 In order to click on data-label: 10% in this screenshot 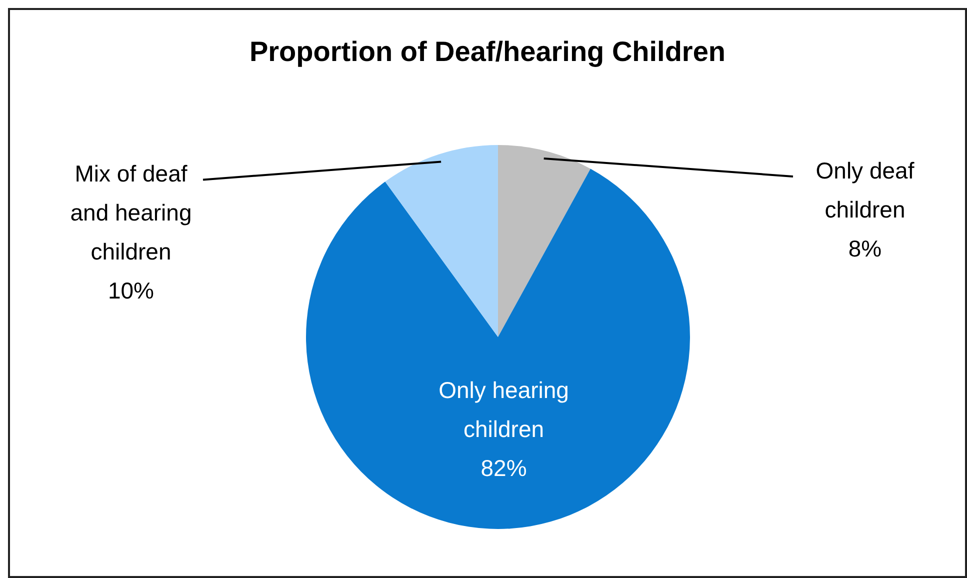, I will do `click(131, 291)`.